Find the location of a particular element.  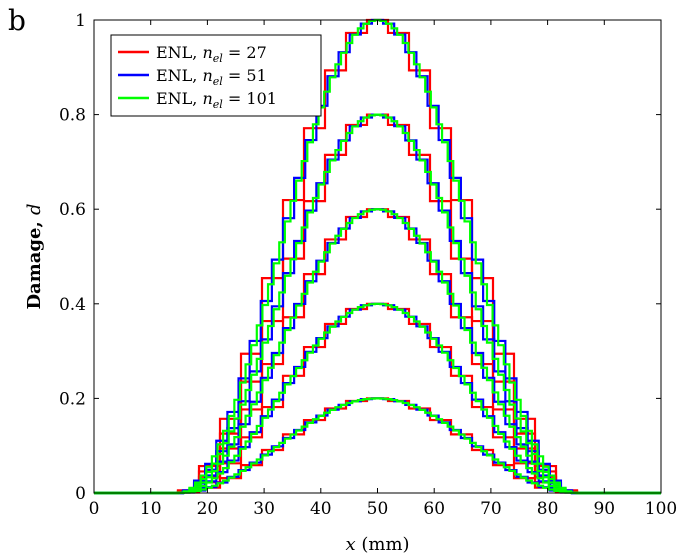

legend-entry: ENL, nel = 27 is located at coordinates (211, 54).